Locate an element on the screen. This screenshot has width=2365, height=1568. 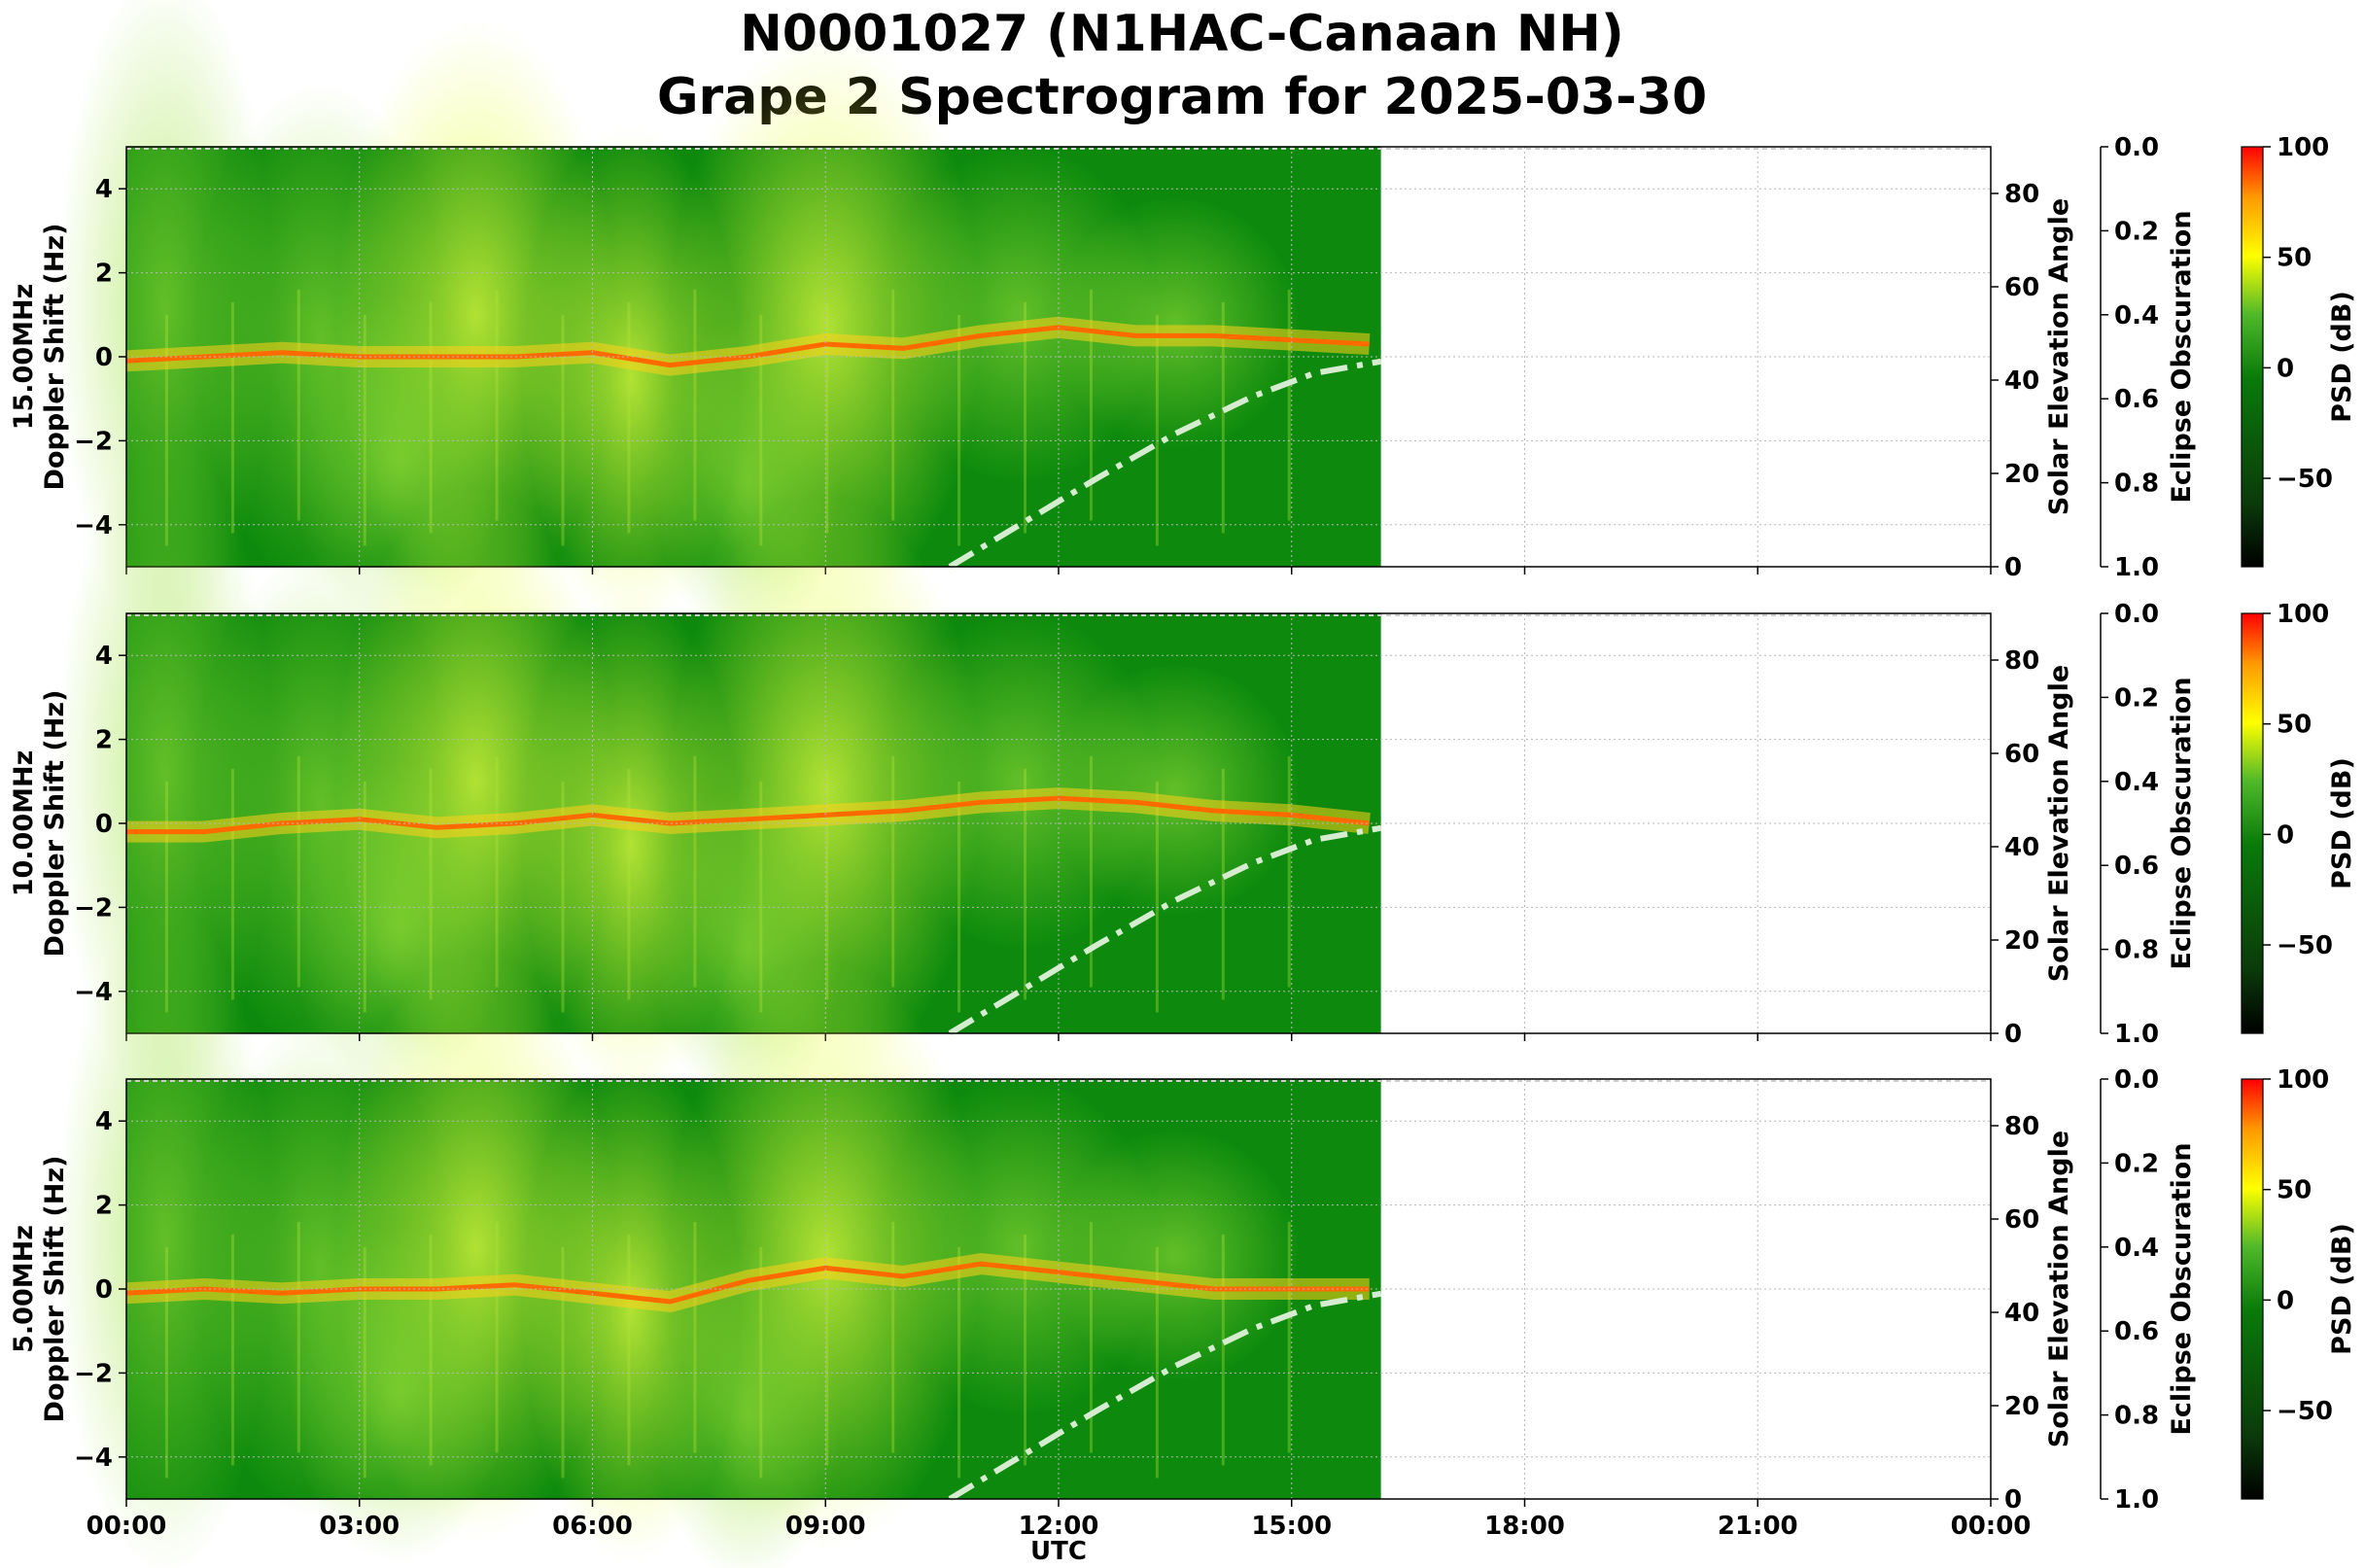
x-tick-label: 00:00 is located at coordinates (1991, 1526).